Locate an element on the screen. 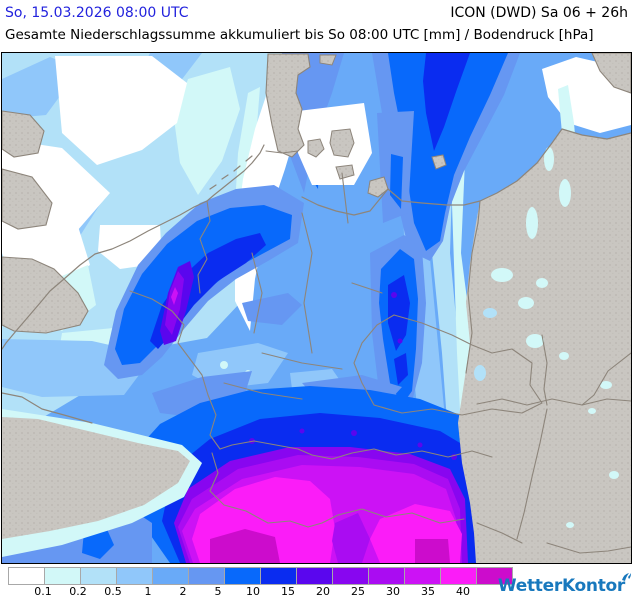 This screenshot has height=600, width=633. legend-label: 40 is located at coordinates (463, 591).